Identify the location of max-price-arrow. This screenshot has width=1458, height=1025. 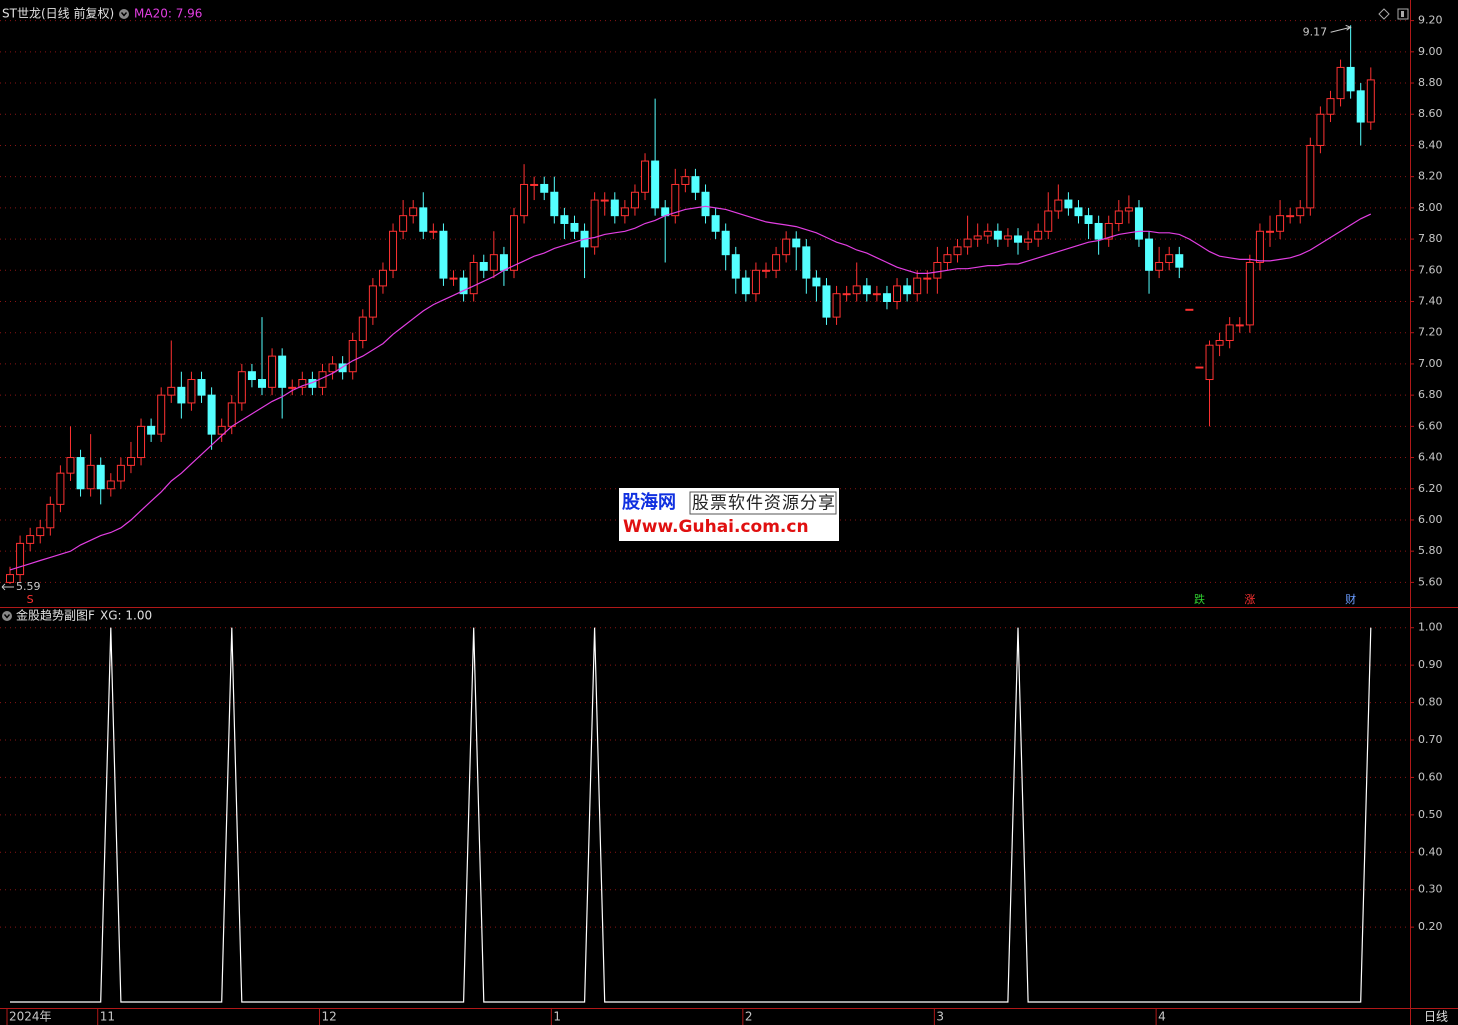
(1341, 28).